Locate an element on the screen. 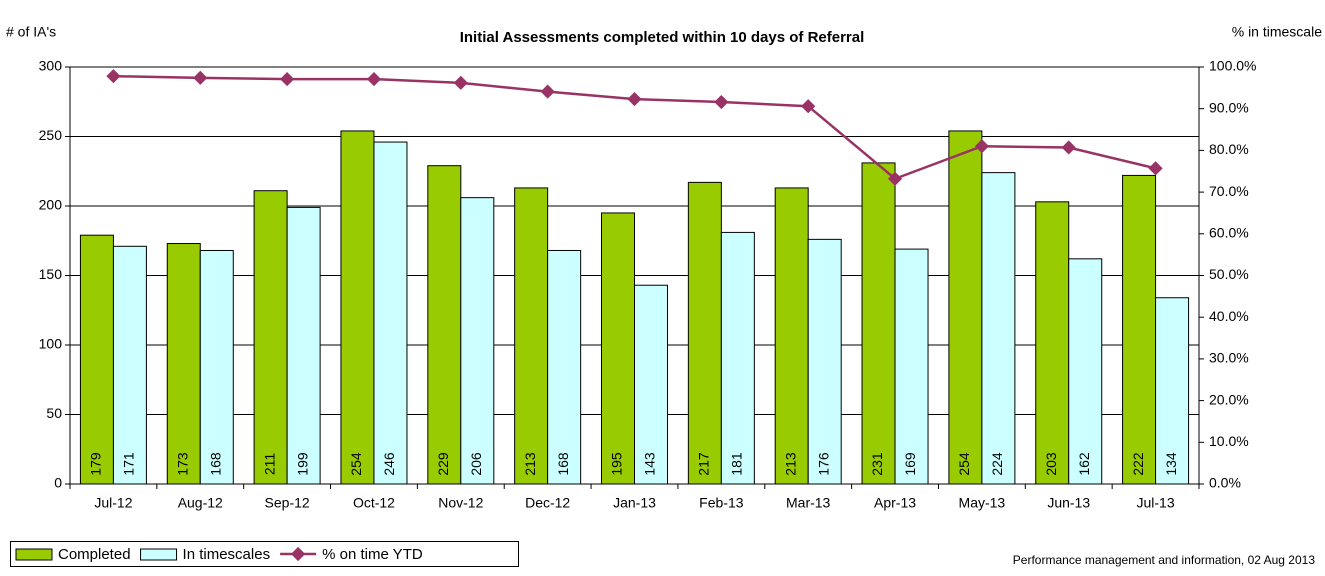  data-label: 229 is located at coordinates (443, 464).